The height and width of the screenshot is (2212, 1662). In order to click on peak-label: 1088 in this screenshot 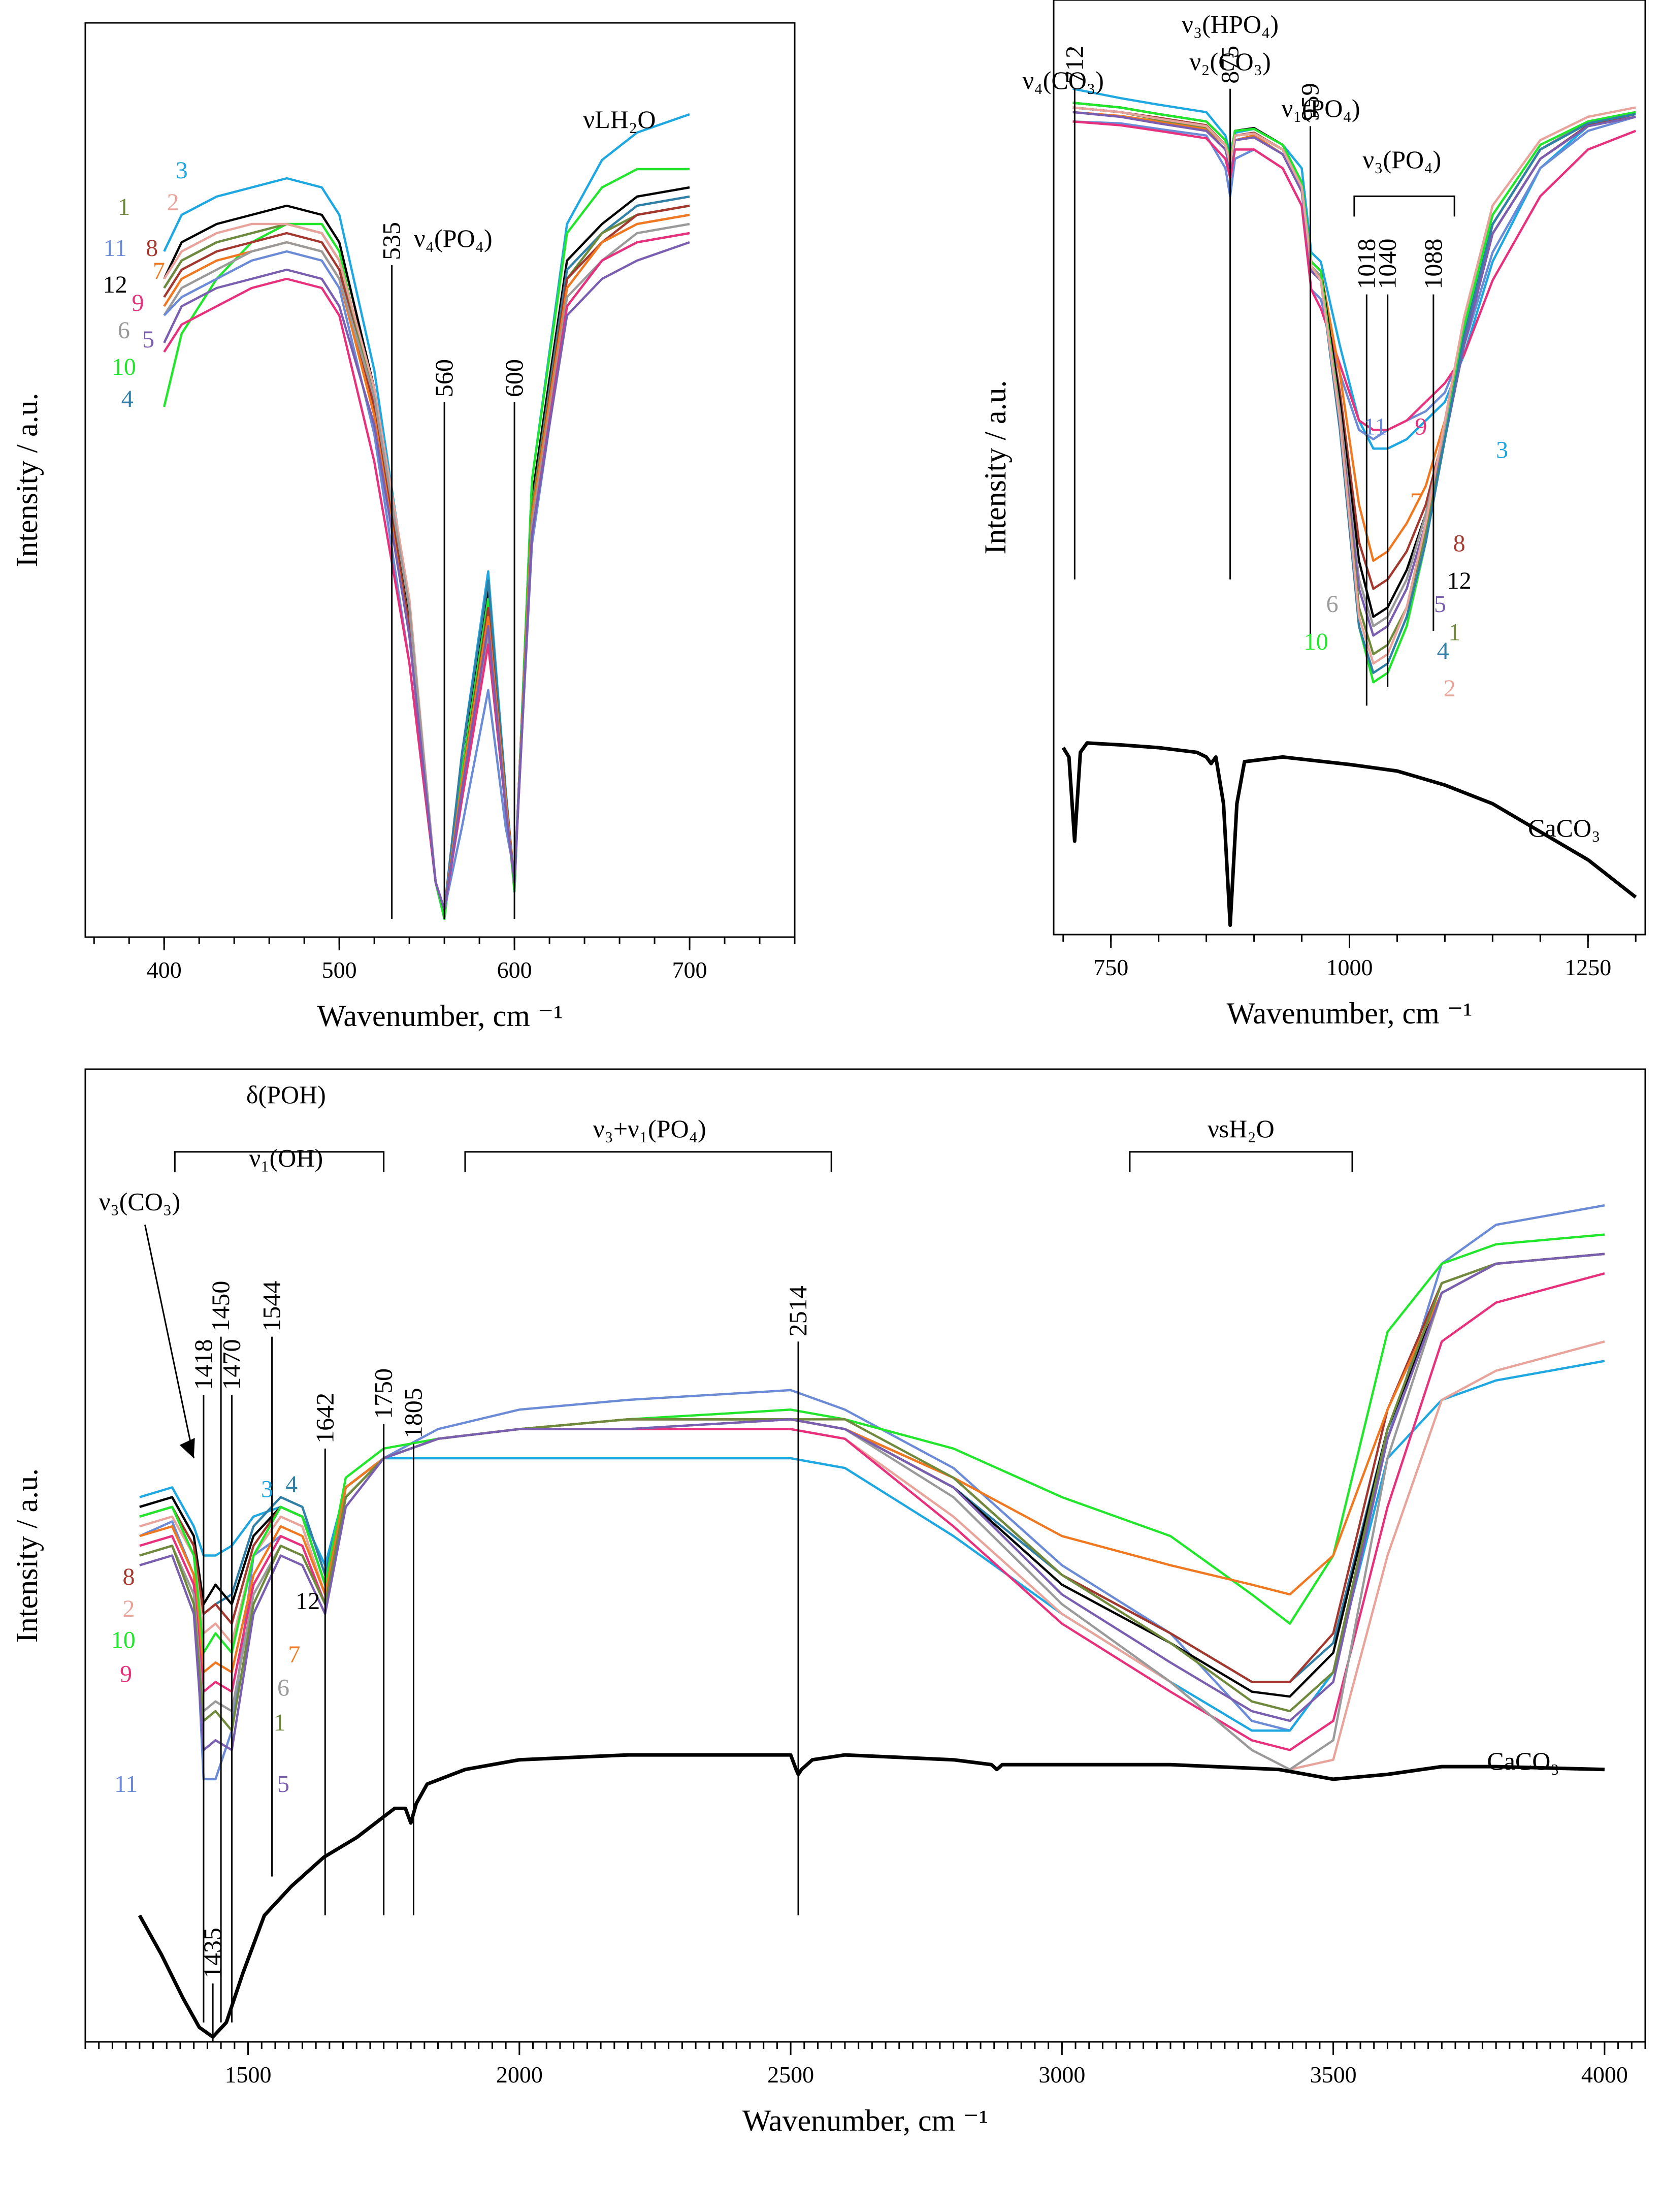, I will do `click(1433, 264)`.